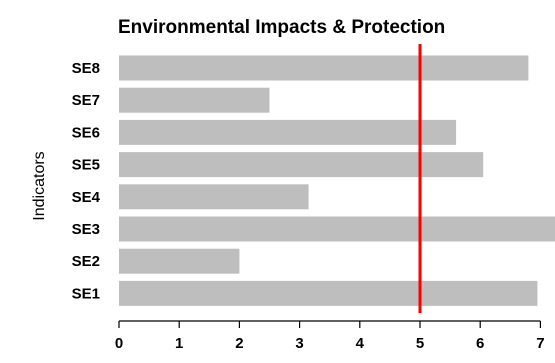 The image size is (555, 363). I want to click on category-label-se6: SE6, so click(86, 132).